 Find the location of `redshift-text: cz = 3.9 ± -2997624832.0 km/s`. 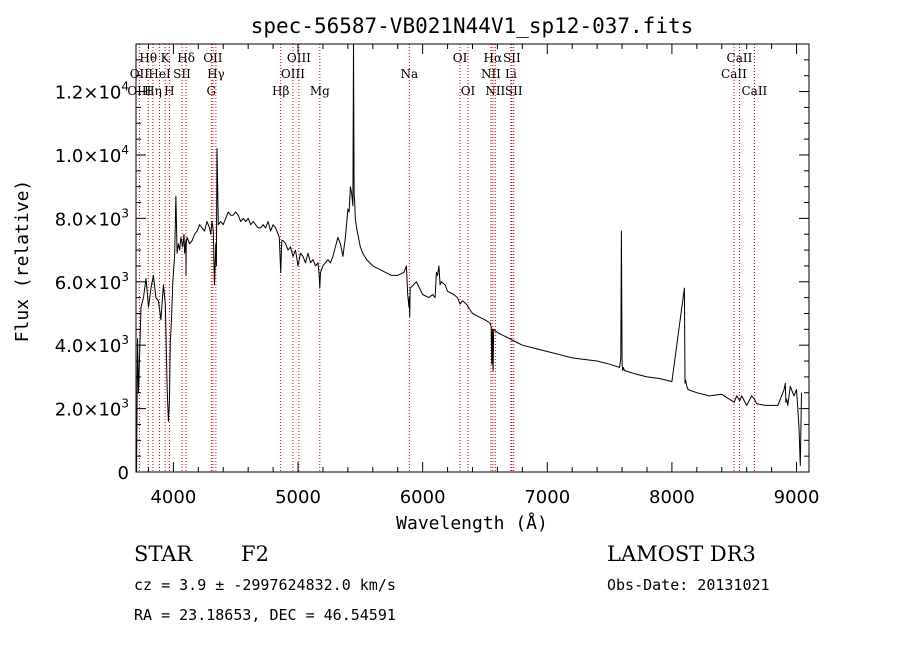

redshift-text: cz = 3.9 ± -2997624832.0 km/s is located at coordinates (265, 585).